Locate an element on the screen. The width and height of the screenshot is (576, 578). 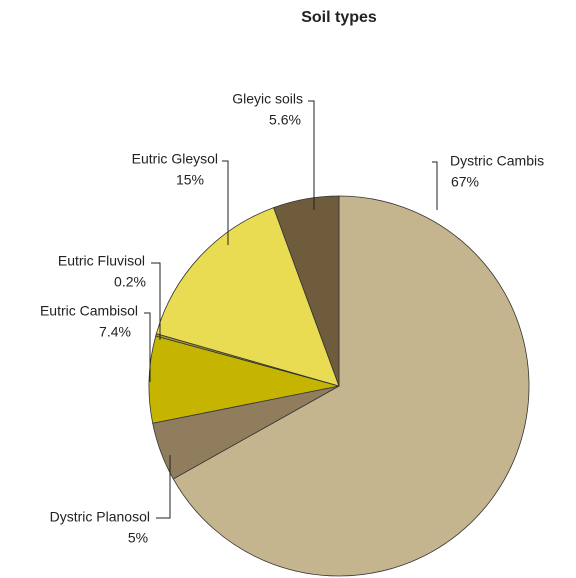
value-label: 5.6% is located at coordinates (285, 120).